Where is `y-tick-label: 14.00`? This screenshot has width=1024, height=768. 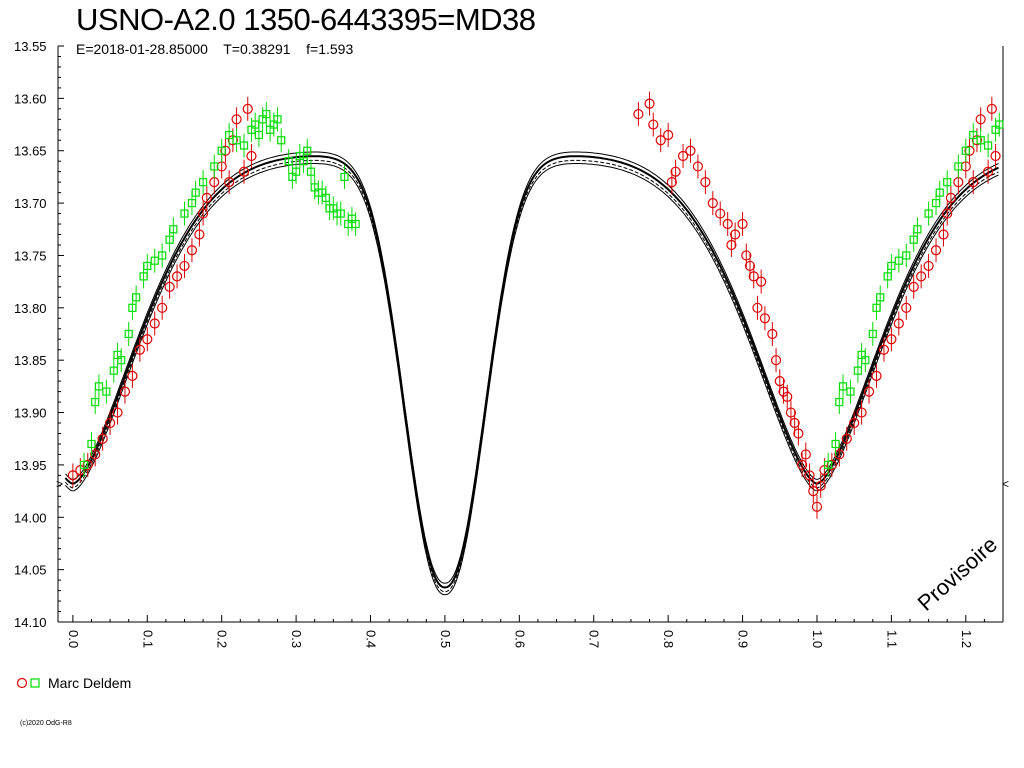 y-tick-label: 14.00 is located at coordinates (30, 517).